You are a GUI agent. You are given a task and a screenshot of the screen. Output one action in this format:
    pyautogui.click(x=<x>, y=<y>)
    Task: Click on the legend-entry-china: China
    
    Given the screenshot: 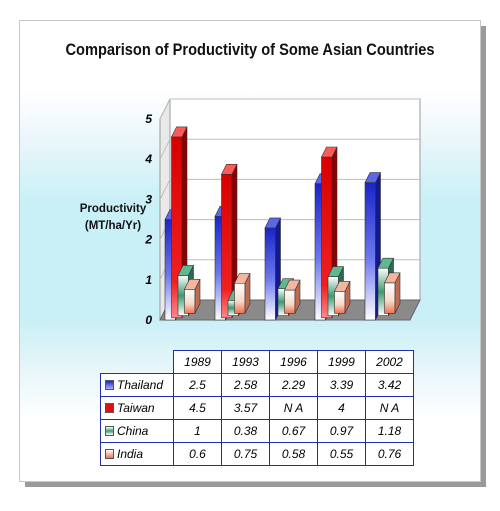 What is the action you would take?
    pyautogui.click(x=137, y=431)
    